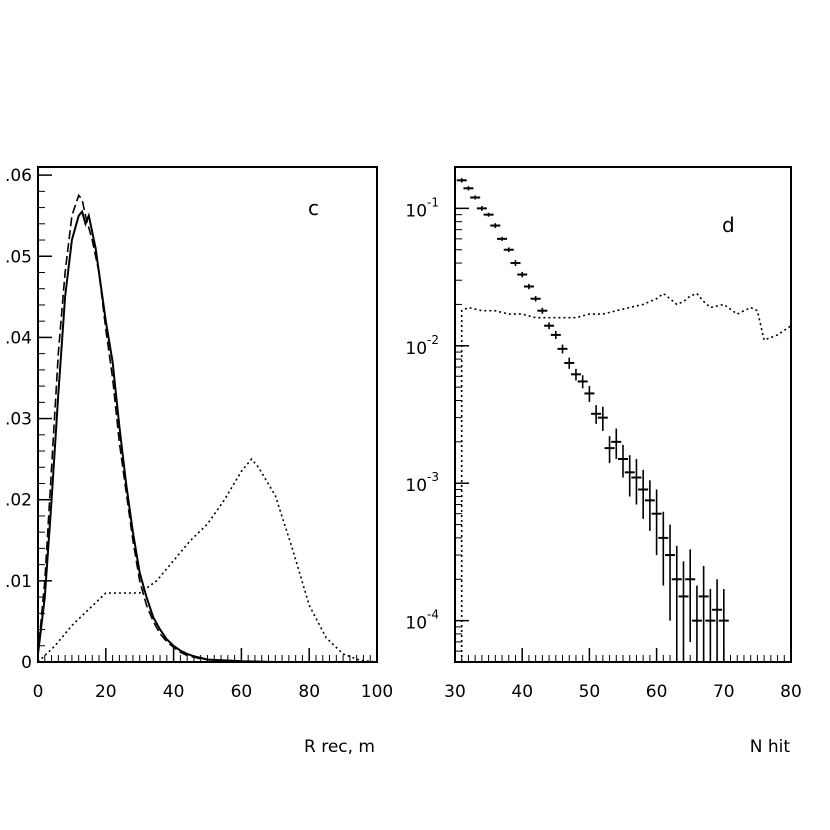 The height and width of the screenshot is (830, 830). Describe the element at coordinates (433, 202) in the screenshot. I see `y-tick-power: -1` at that location.